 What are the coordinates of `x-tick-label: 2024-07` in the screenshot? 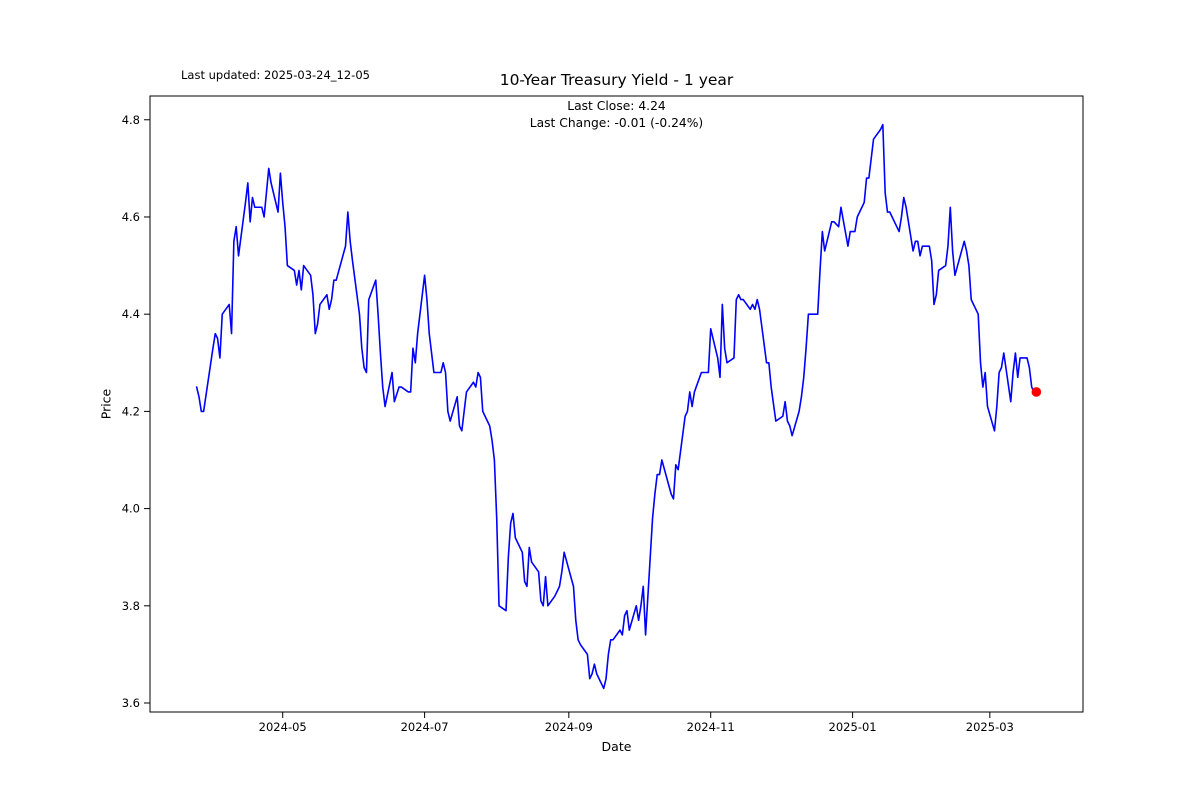 It's located at (425, 727).